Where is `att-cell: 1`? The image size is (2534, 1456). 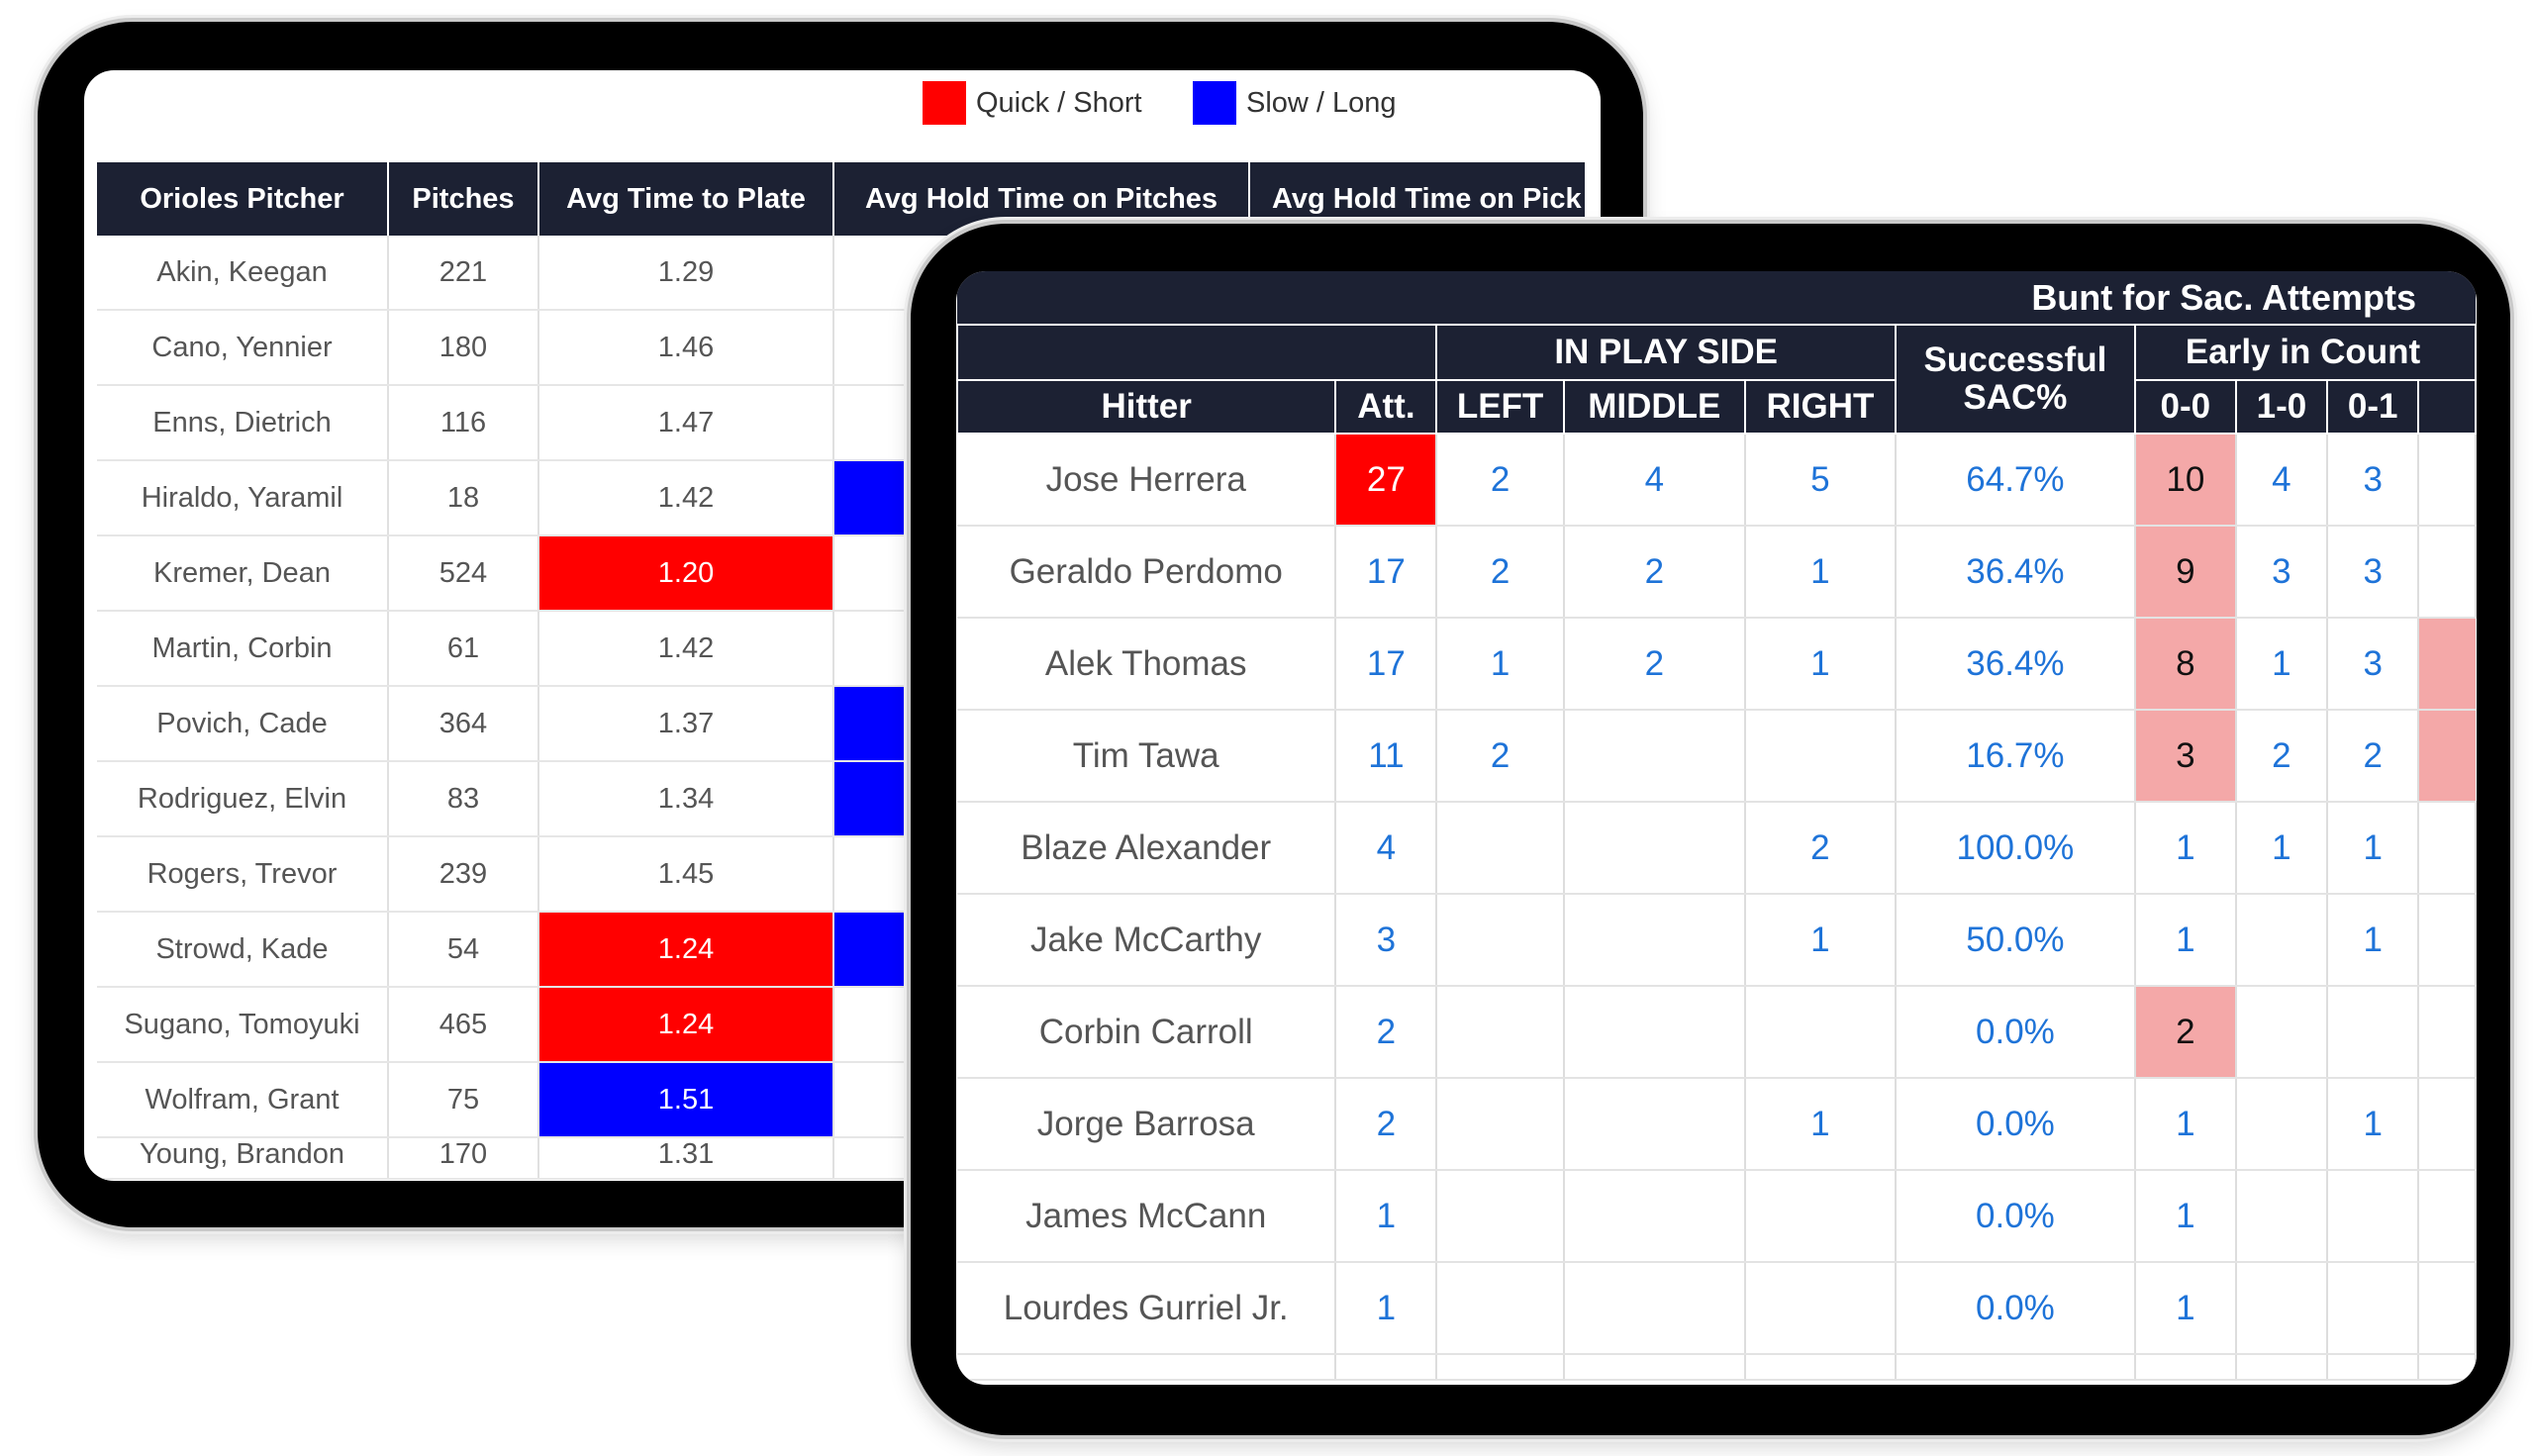 att-cell: 1 is located at coordinates (1386, 1216).